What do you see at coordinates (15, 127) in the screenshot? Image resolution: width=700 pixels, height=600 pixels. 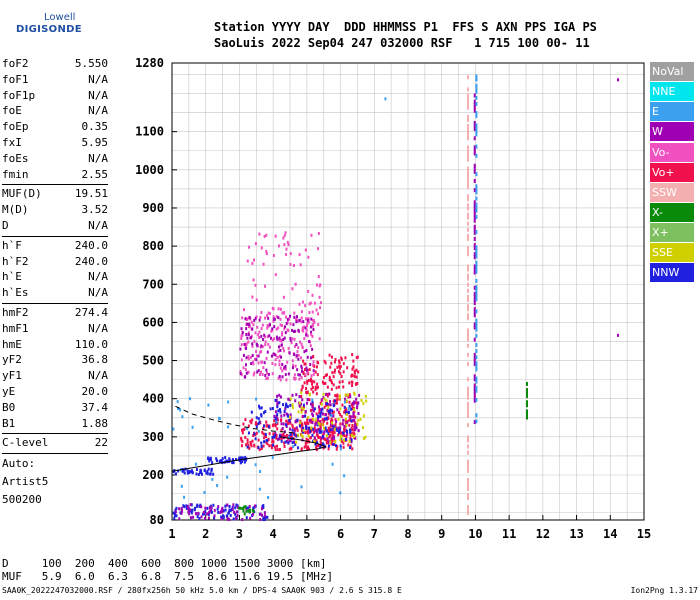 I see `param-label: foEp` at bounding box center [15, 127].